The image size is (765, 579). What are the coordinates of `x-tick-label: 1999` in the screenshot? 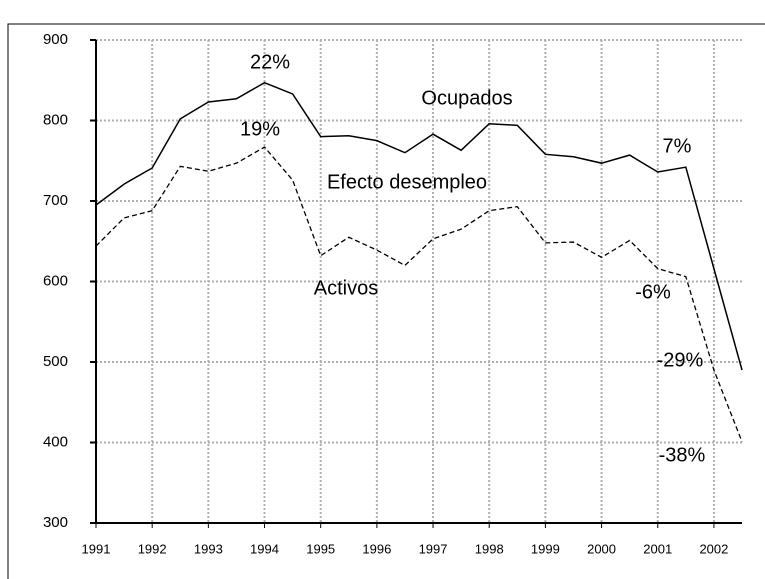 It's located at (545, 548).